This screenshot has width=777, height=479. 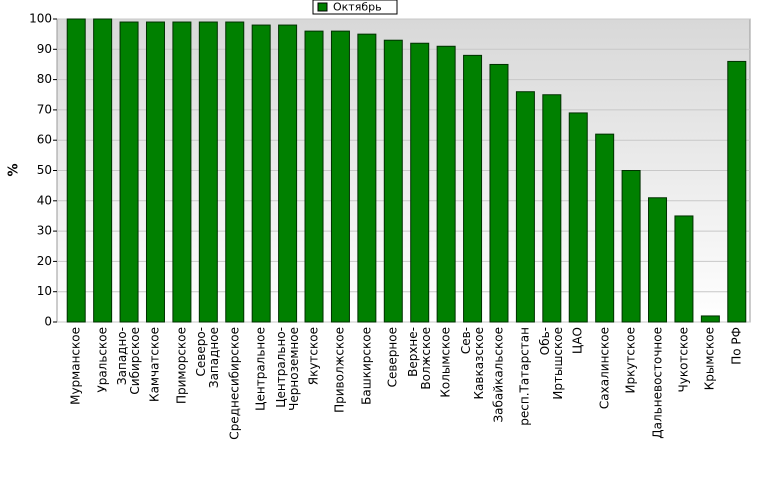 What do you see at coordinates (392, 357) in the screenshot?
I see `x-tick-label: Северное` at bounding box center [392, 357].